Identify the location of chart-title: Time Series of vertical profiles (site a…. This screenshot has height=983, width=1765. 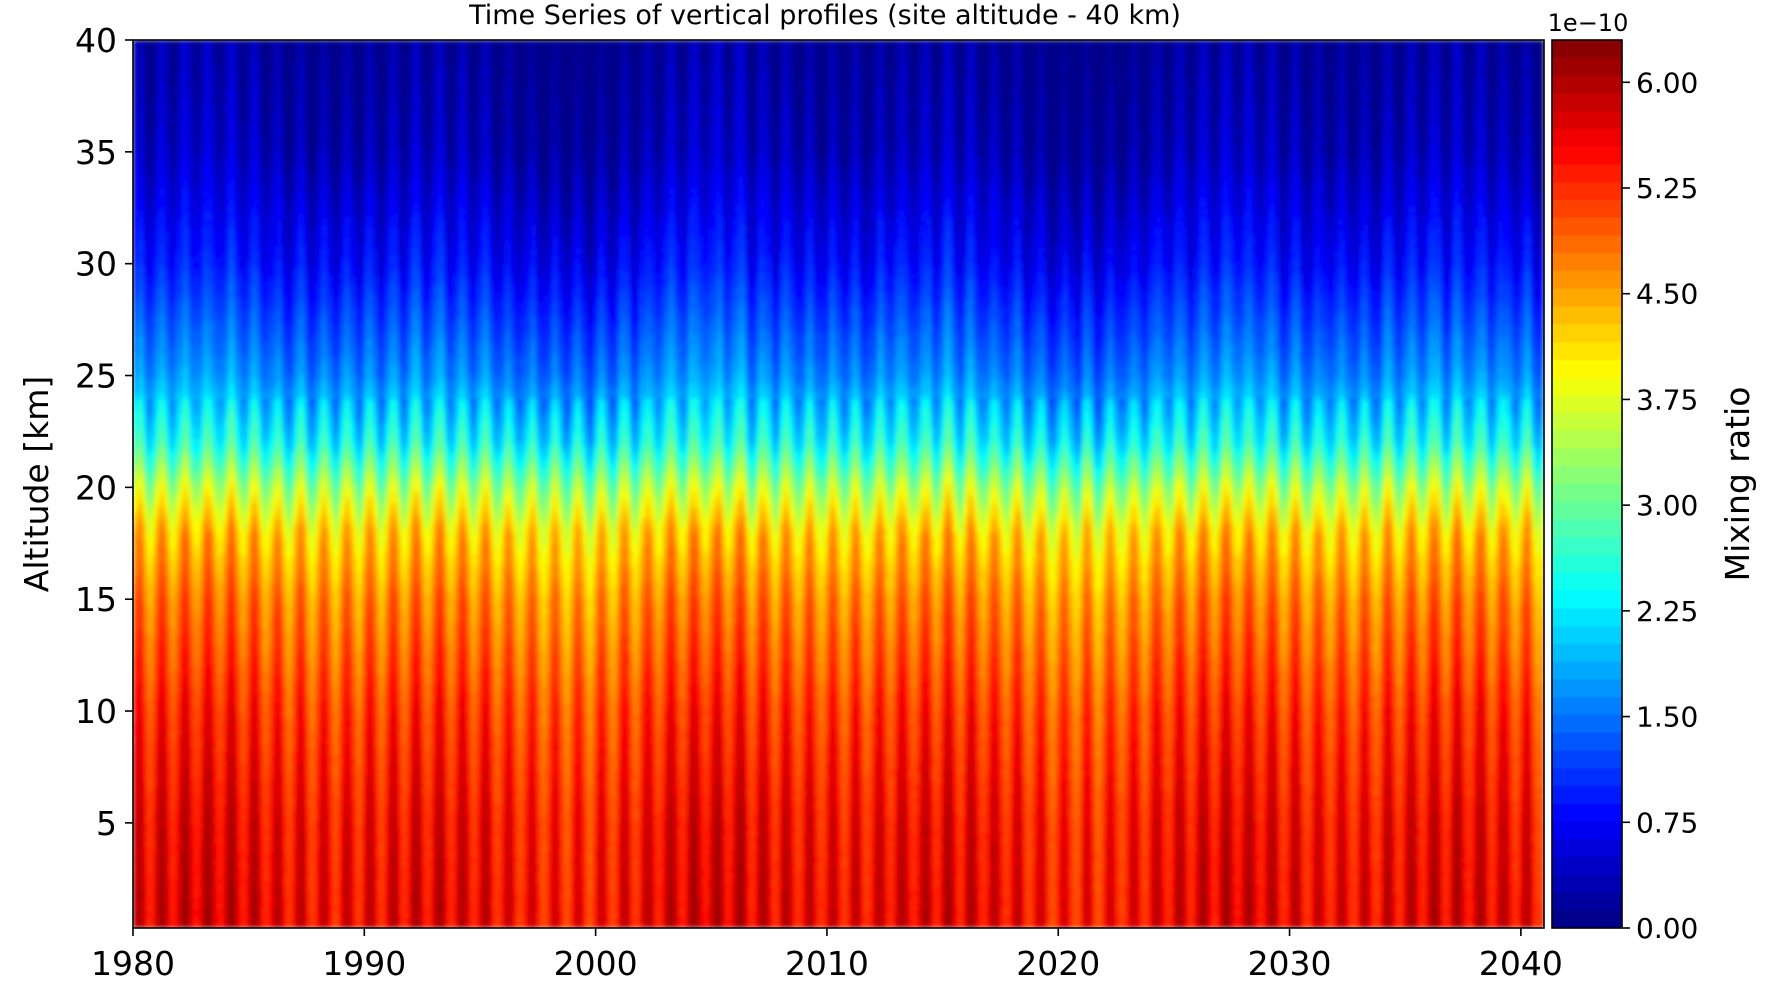
(824, 15).